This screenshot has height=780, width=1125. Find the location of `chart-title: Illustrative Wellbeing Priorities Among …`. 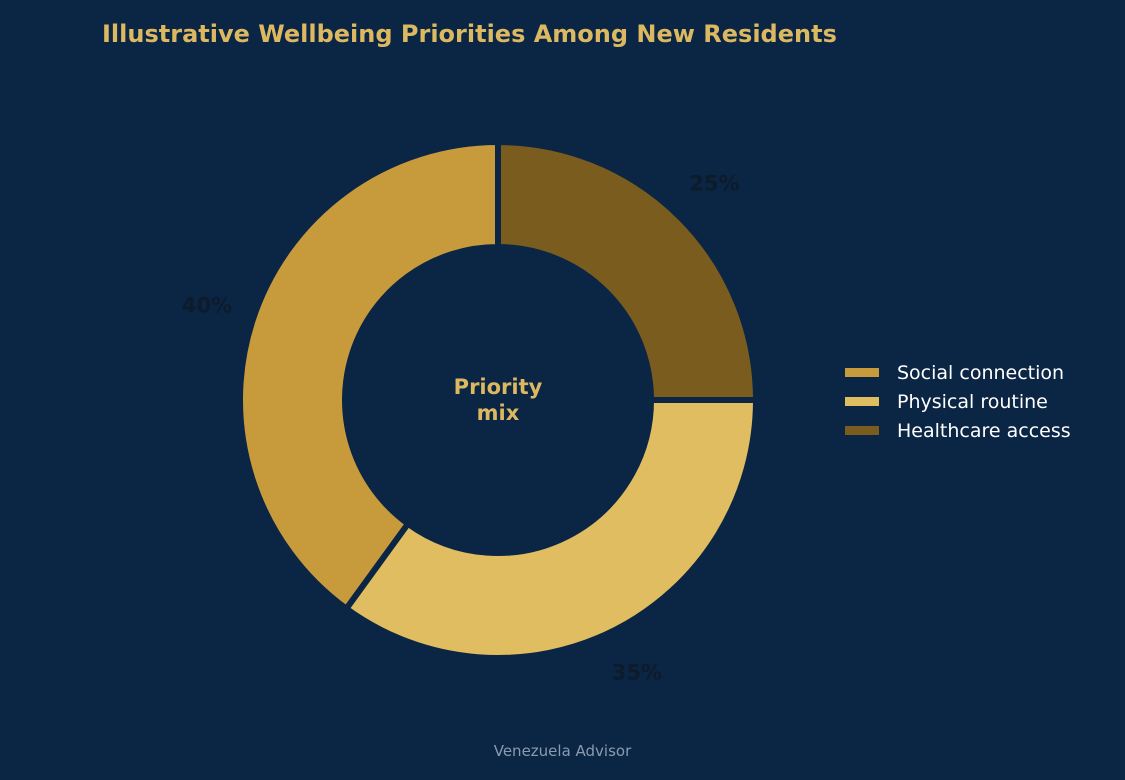

chart-title: Illustrative Wellbeing Priorities Among … is located at coordinates (469, 34).